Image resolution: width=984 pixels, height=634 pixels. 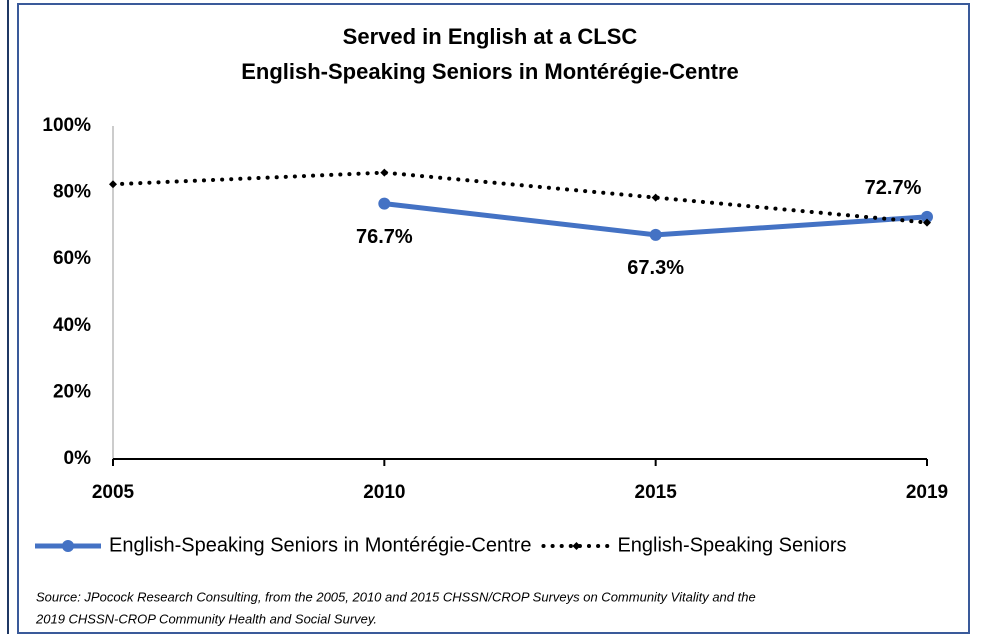 I want to click on chart-title: Served in English at a CLSC, so click(x=490, y=36).